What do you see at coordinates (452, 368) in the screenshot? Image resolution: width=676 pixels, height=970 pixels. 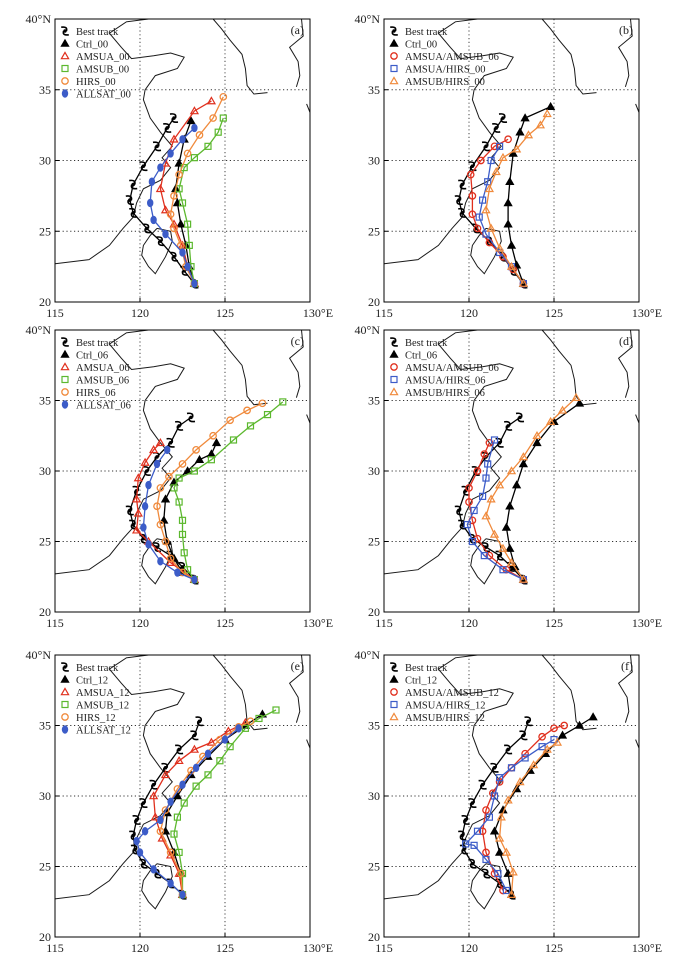 I see `legend-label: AMSUA/AMSUB_06` at bounding box center [452, 368].